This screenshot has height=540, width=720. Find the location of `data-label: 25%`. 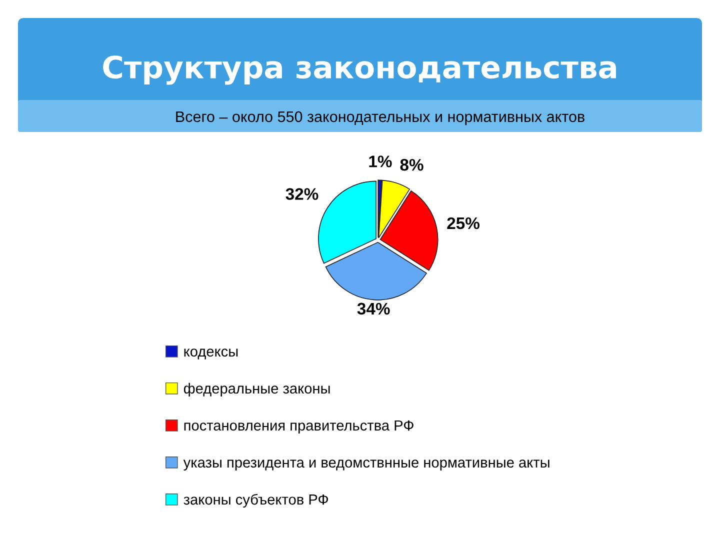

data-label: 25% is located at coordinates (463, 223).